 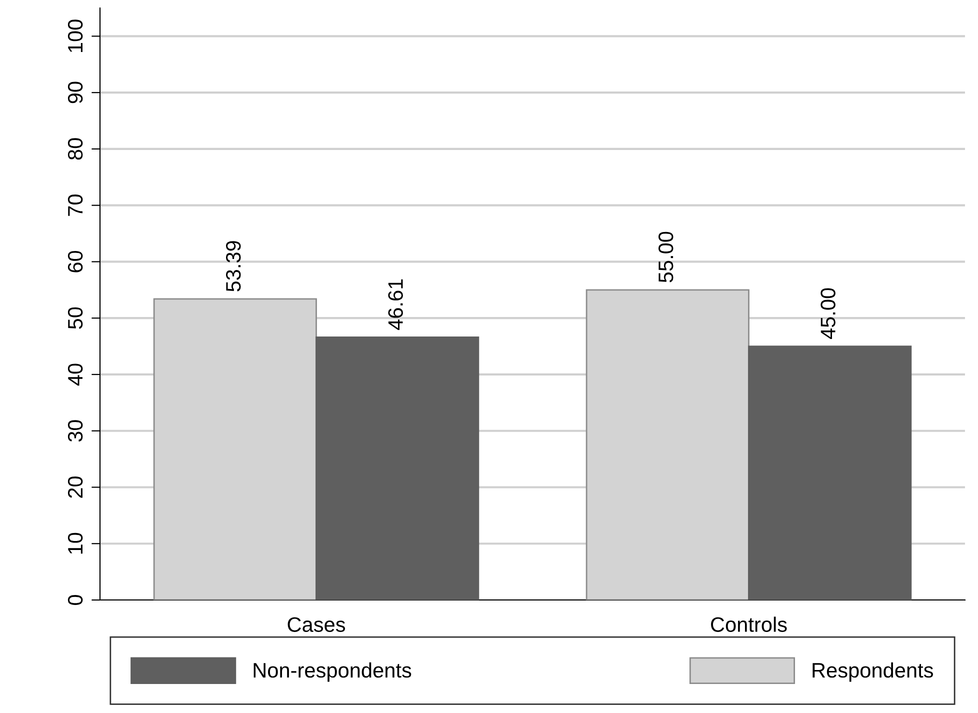 What do you see at coordinates (75, 600) in the screenshot?
I see `y-tick-label: 0` at bounding box center [75, 600].